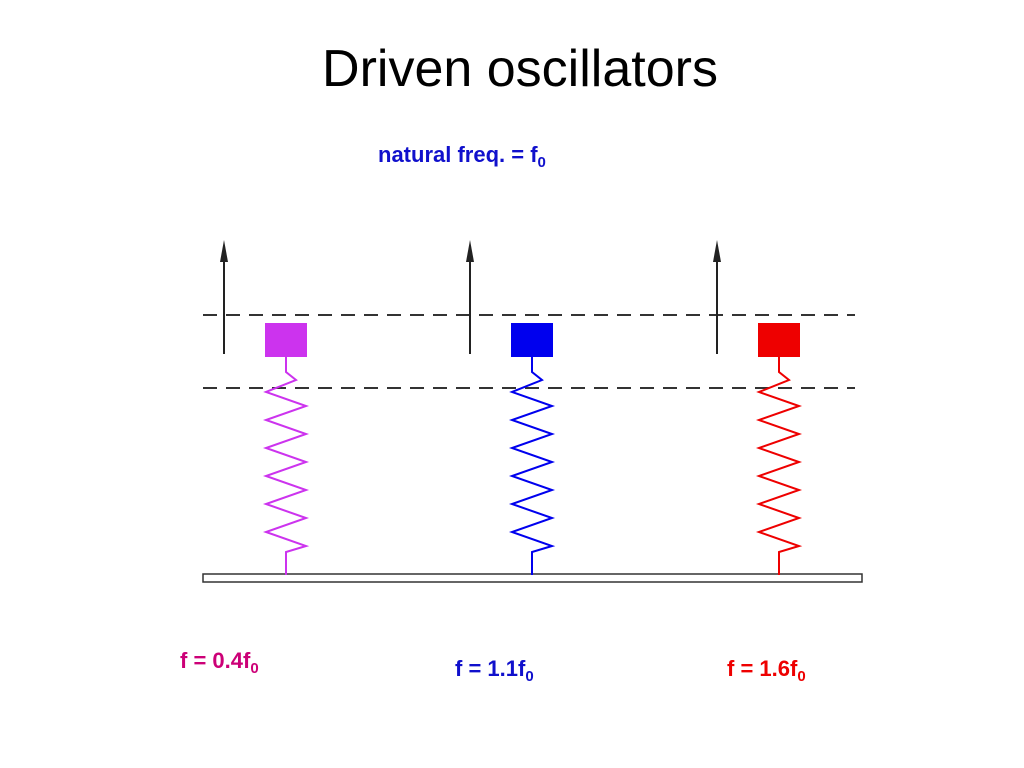  I want to click on caption: natural freq. = f0, so click(462, 156).